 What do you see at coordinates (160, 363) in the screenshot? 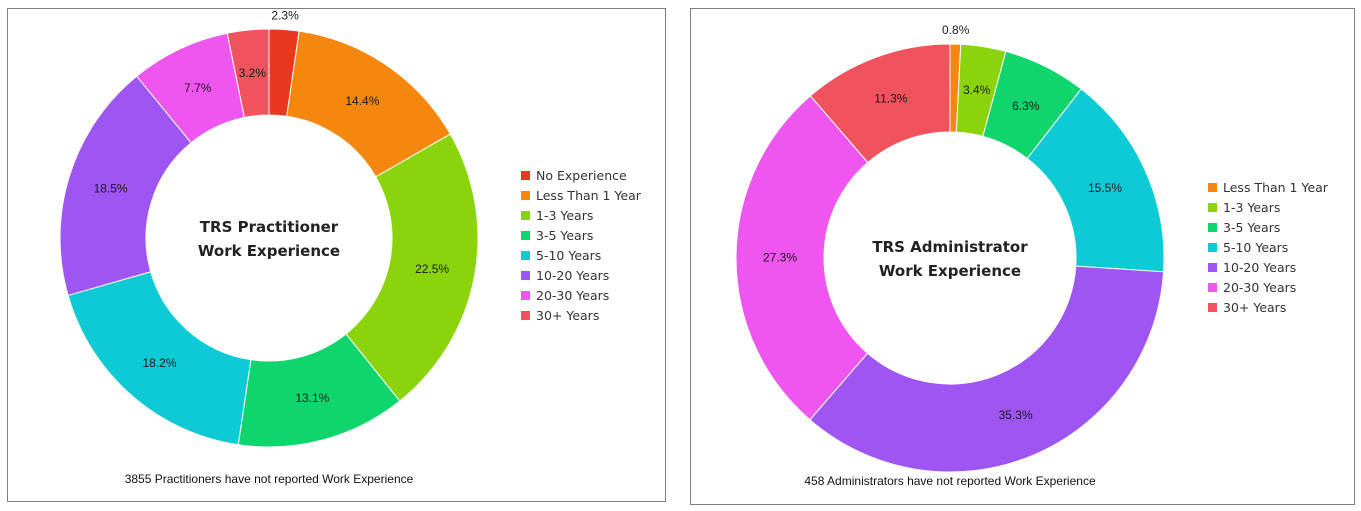
I see `slice-label-5-10-years: 18.2%` at bounding box center [160, 363].